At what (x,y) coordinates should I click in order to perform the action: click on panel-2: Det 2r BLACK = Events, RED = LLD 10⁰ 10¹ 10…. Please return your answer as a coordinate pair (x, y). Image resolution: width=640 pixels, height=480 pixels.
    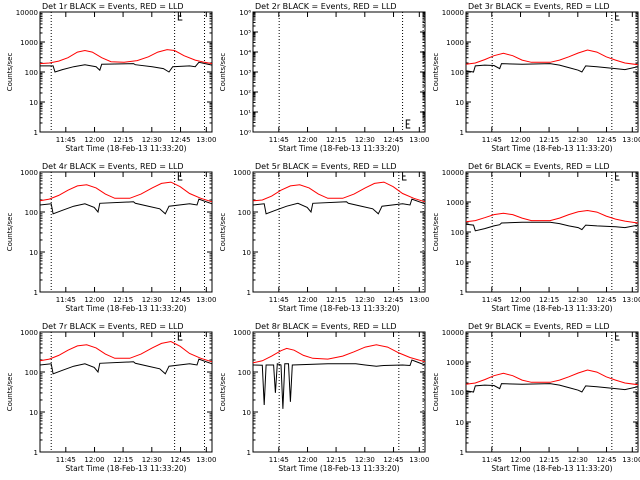
    Looking at the image, I should click on (324, 77).